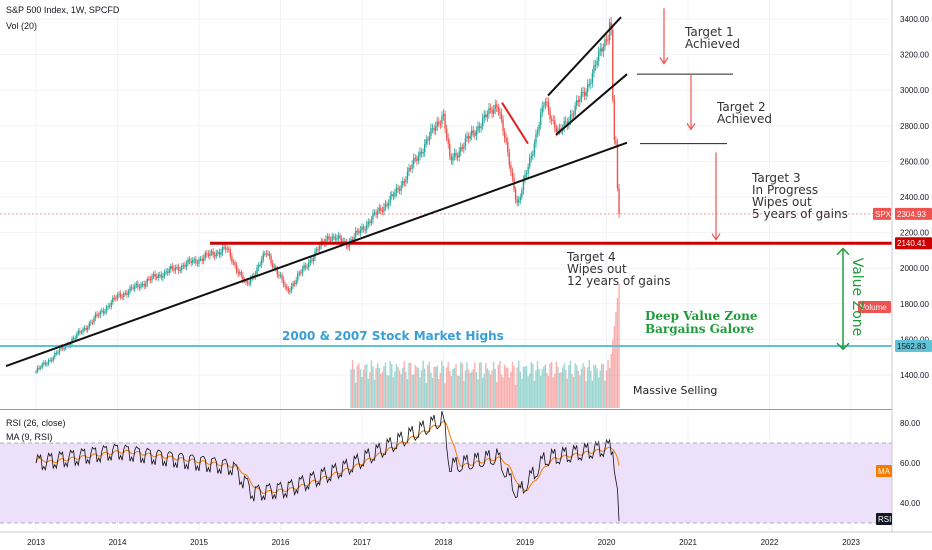 The image size is (932, 550). What do you see at coordinates (914, 126) in the screenshot?
I see `price-tick-label: 2800.00` at bounding box center [914, 126].